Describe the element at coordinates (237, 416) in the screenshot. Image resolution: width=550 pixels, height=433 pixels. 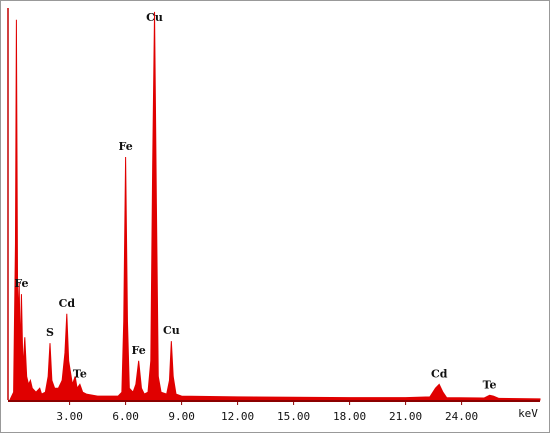
I see `x-tick-label: 12.00` at that location.